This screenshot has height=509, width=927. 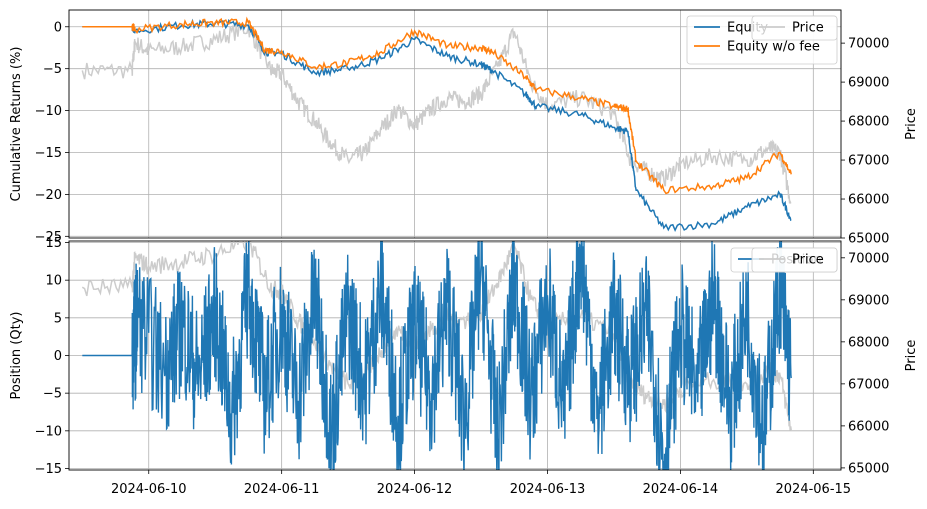 I want to click on bottom-y-tick-label: 0, so click(x=58, y=356).